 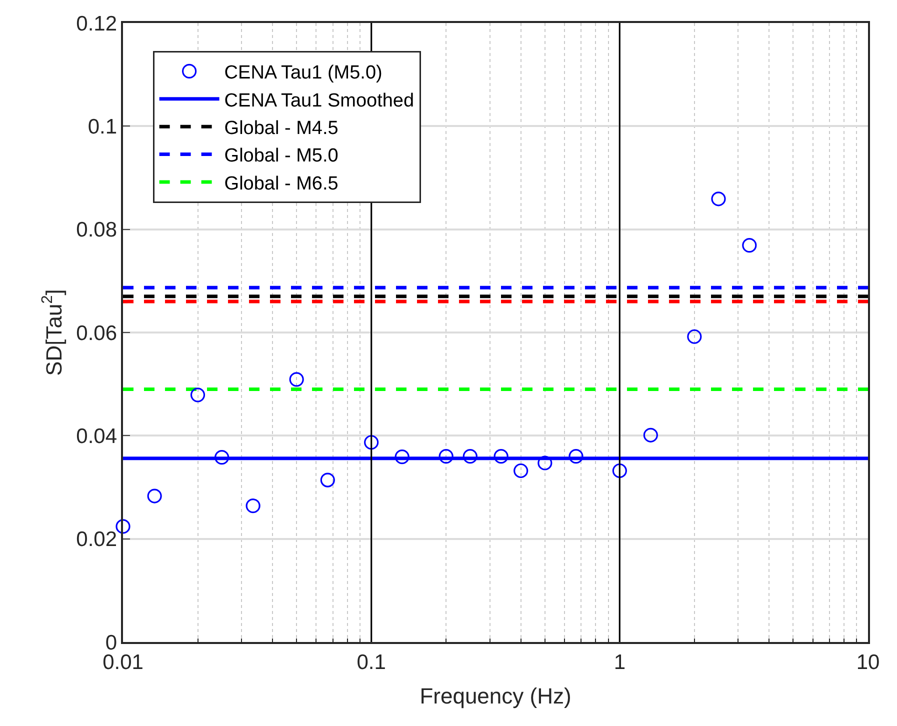 What do you see at coordinates (319, 101) in the screenshot?
I see `legend-label: CENA Tau1 Smoothed` at bounding box center [319, 101].